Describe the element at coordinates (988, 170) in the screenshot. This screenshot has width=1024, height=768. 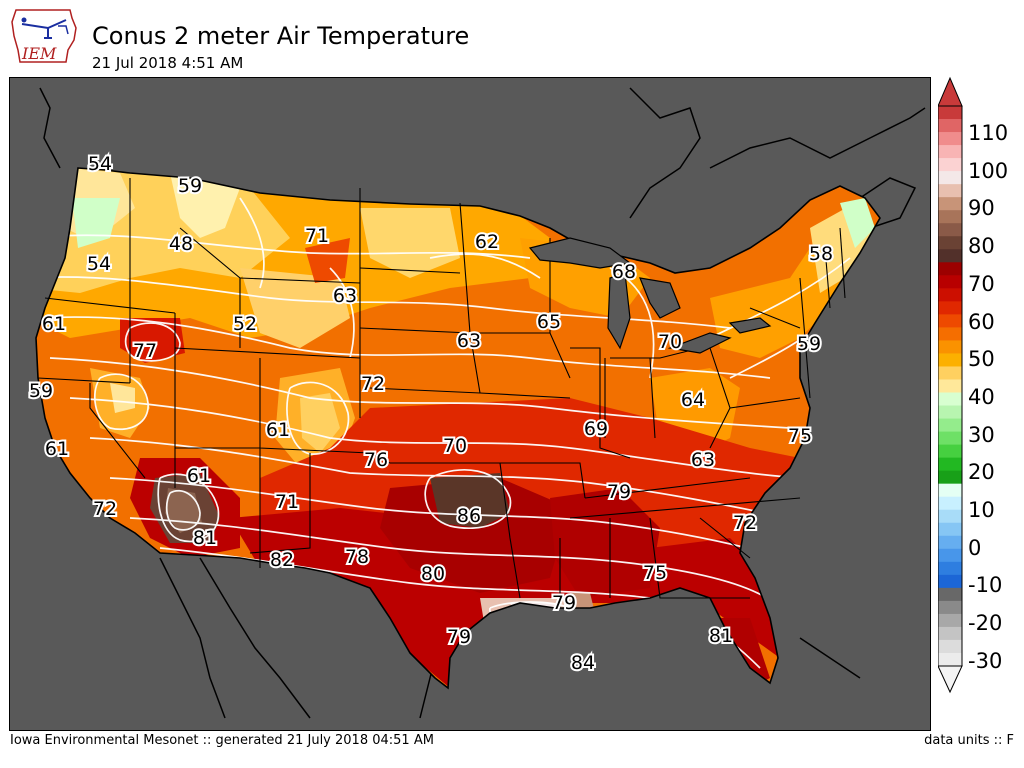
I see `colorbar-tick-label: 100` at that location.